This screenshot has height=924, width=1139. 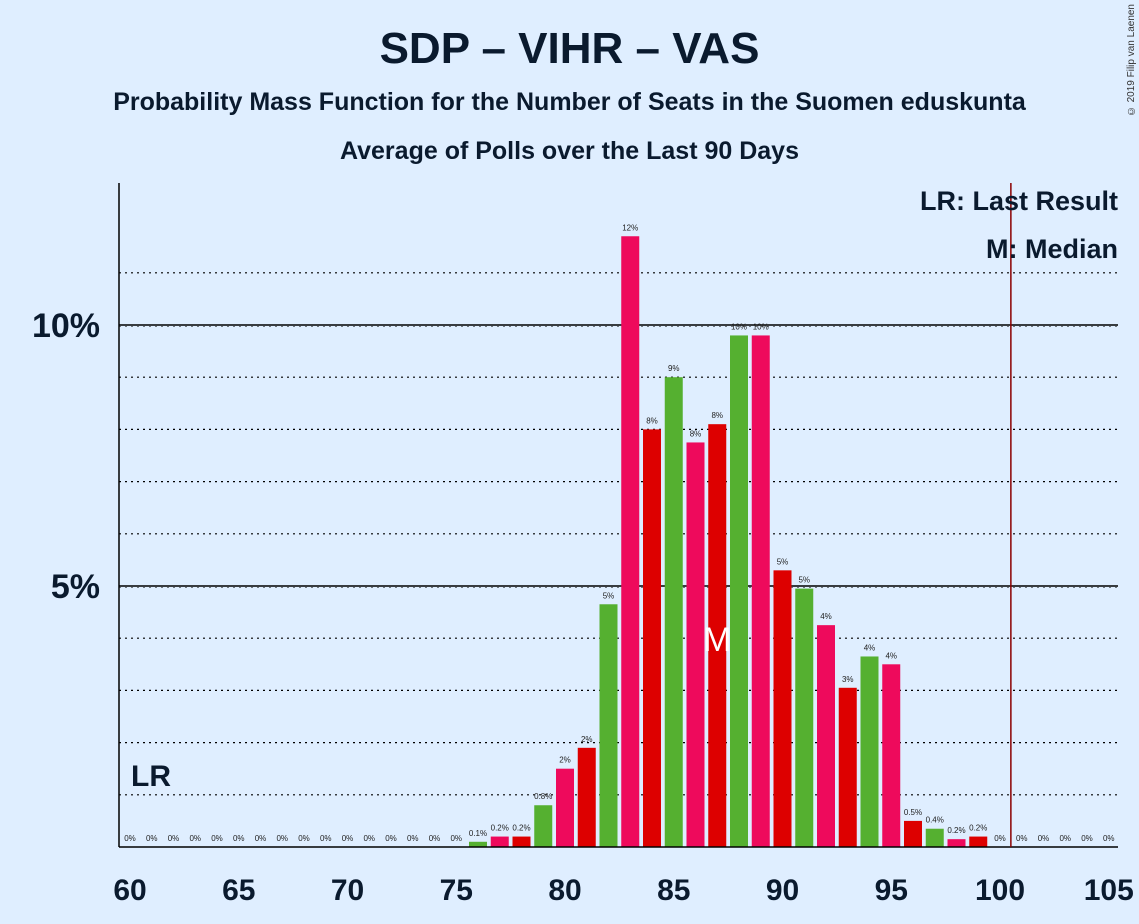 What do you see at coordinates (174, 838) in the screenshot?
I see `bar-label-seat-62: 0%` at bounding box center [174, 838].